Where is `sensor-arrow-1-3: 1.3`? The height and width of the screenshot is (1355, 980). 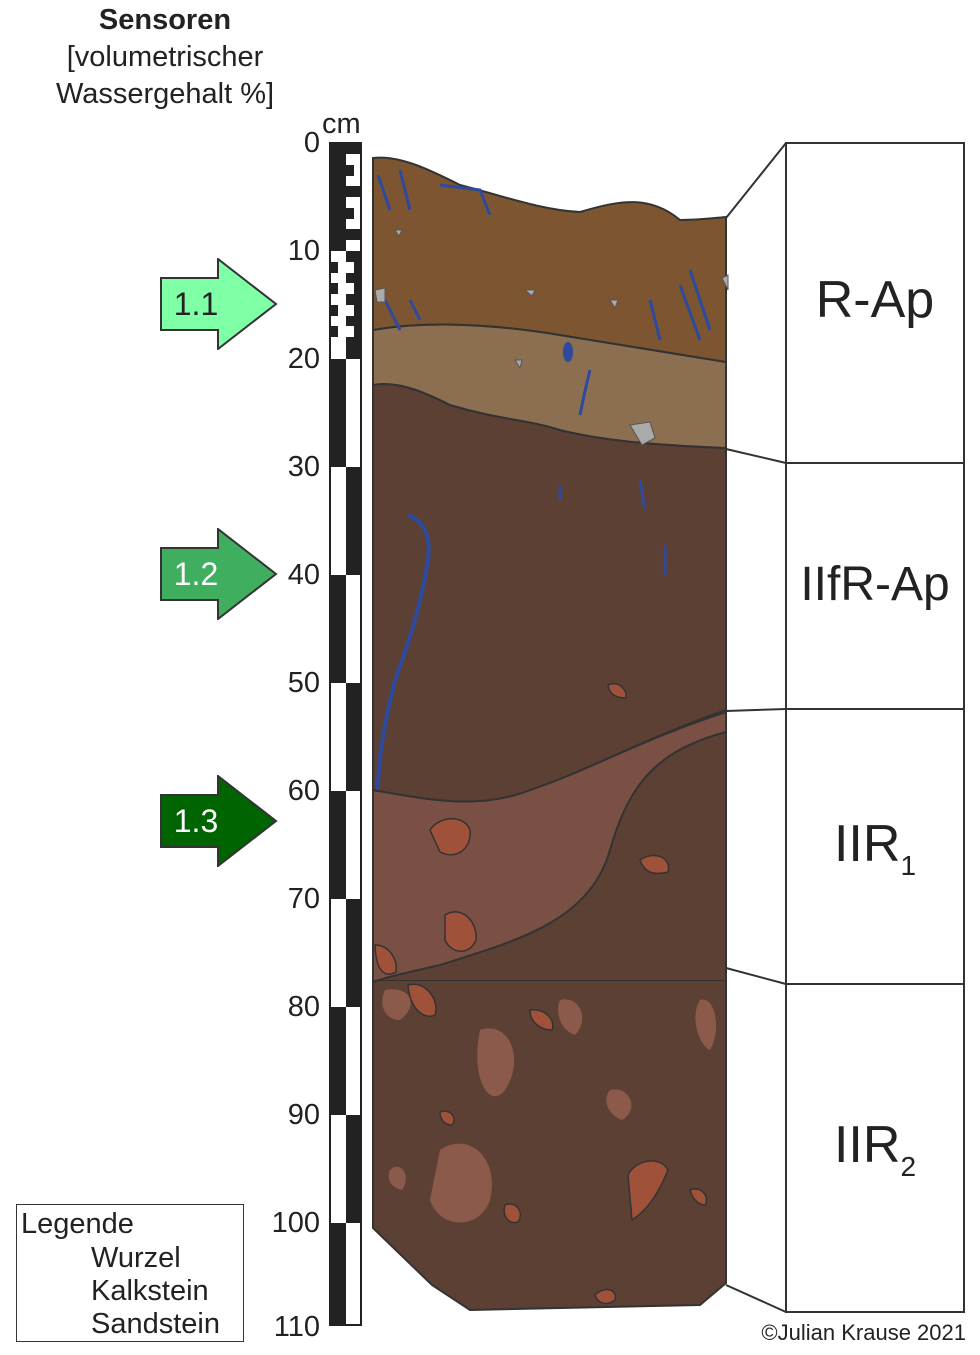 sensor-arrow-1-3: 1.3 is located at coordinates (219, 821).